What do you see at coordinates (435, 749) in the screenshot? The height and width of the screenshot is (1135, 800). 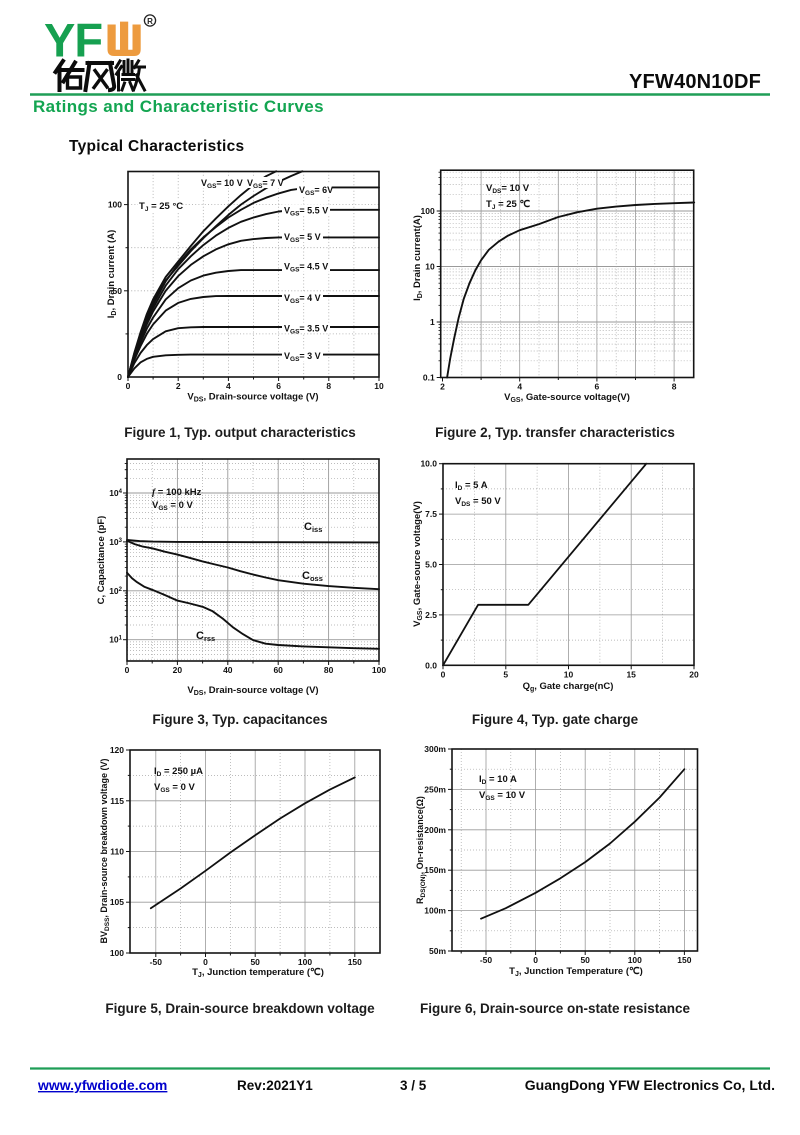 I see `svg-text: 300m` at bounding box center [435, 749].